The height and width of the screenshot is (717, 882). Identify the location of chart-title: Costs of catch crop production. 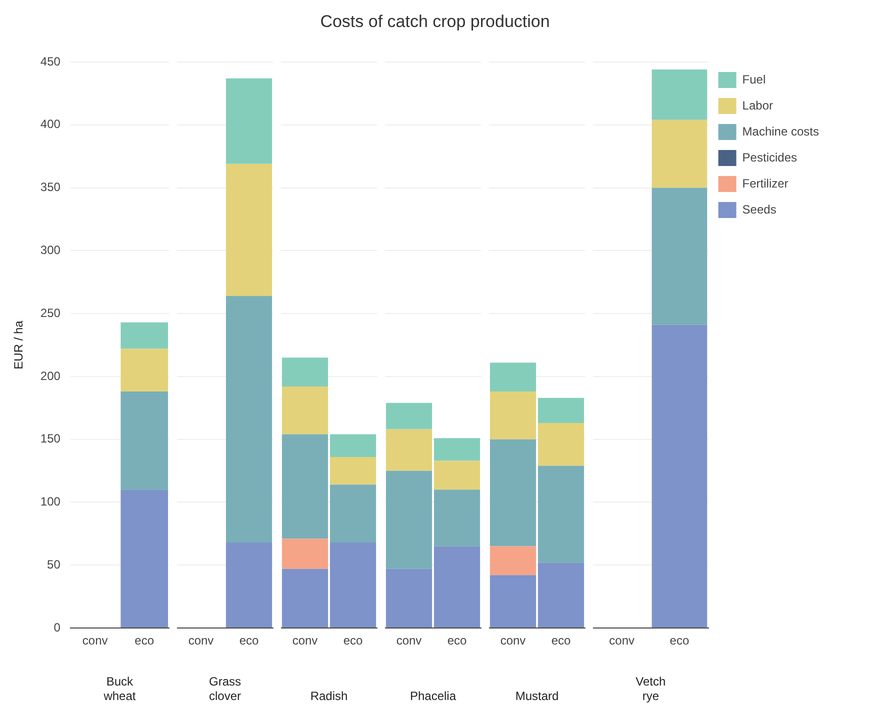
(435, 22).